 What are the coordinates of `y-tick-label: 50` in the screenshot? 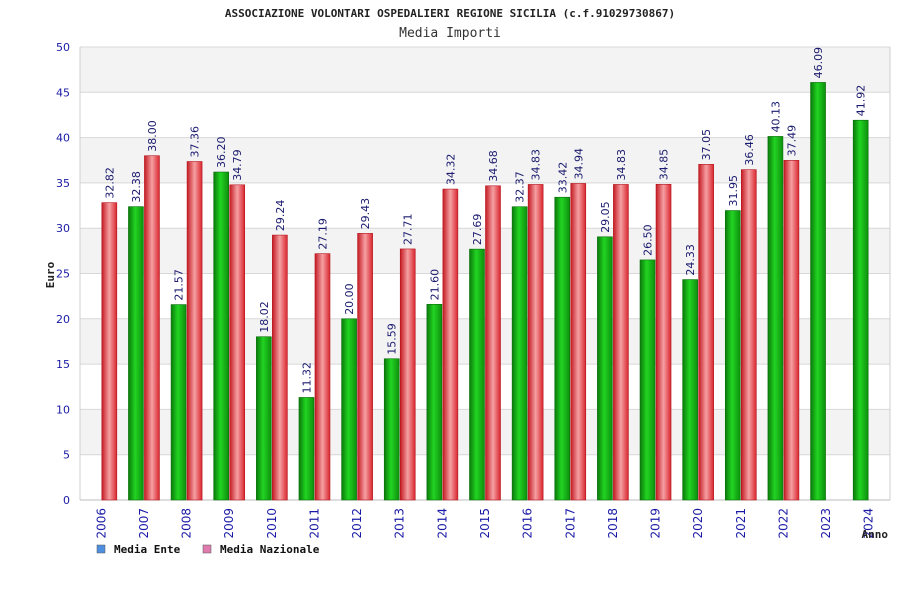 It's located at (63, 47).